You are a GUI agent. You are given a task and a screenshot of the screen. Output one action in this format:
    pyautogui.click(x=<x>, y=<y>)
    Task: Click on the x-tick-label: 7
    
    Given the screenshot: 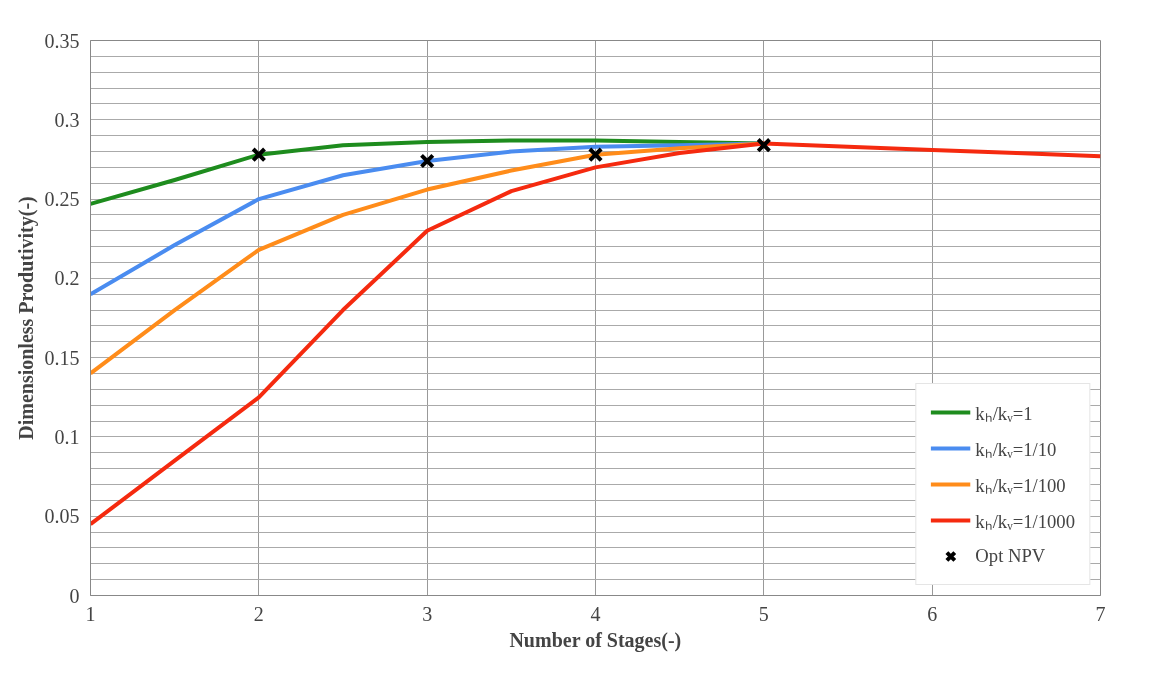 What is the action you would take?
    pyautogui.click(x=1100, y=613)
    